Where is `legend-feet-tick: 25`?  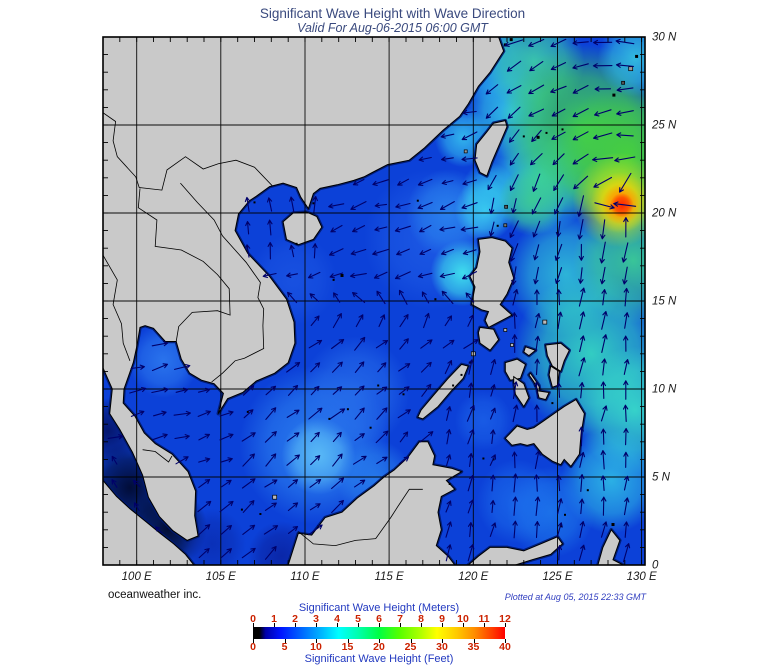
legend-feet-tick: 25 is located at coordinates (410, 647).